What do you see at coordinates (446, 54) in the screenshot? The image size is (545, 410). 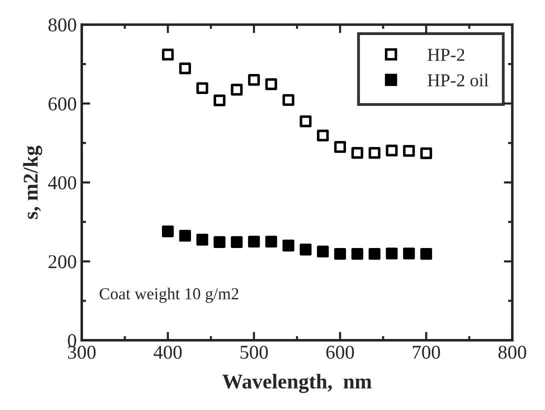 I see `legend-label: HP-2` at bounding box center [446, 54].